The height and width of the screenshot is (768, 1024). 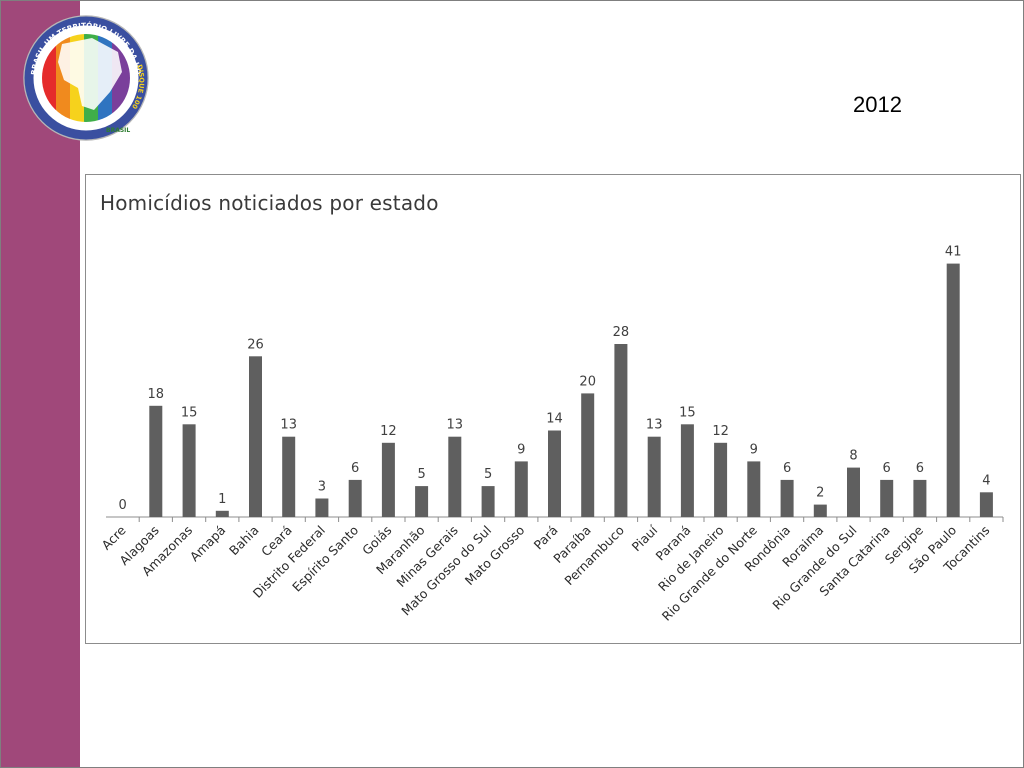 I want to click on data-label: 41, so click(x=953, y=252).